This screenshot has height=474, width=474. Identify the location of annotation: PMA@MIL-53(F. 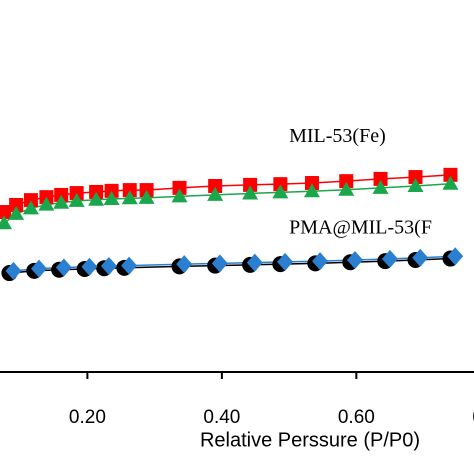
(360, 227).